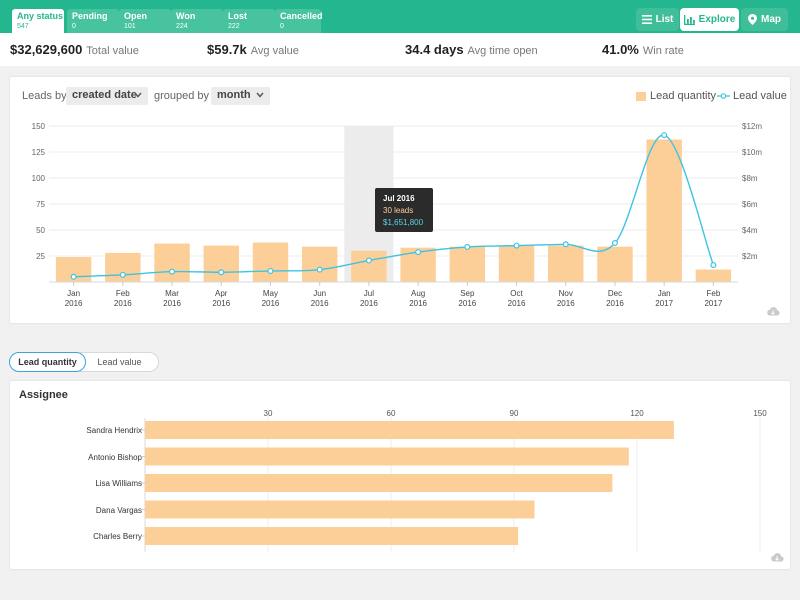 This screenshot has width=800, height=600. Describe the element at coordinates (234, 95) in the screenshot. I see `grouped-by-value: month` at that location.